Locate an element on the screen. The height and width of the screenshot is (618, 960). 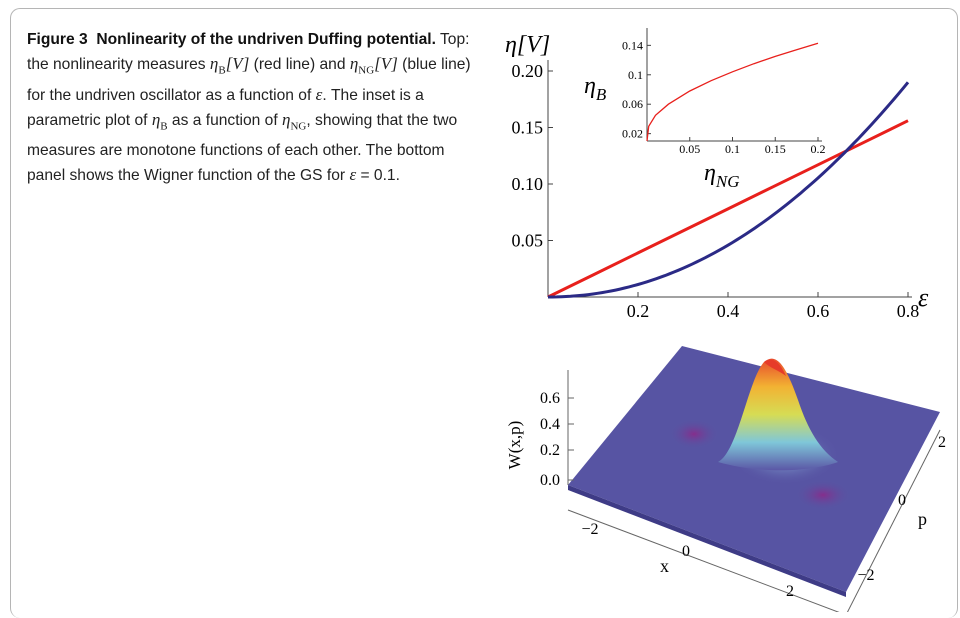
wigner-ztick-label: 0.0 is located at coordinates (550, 480).